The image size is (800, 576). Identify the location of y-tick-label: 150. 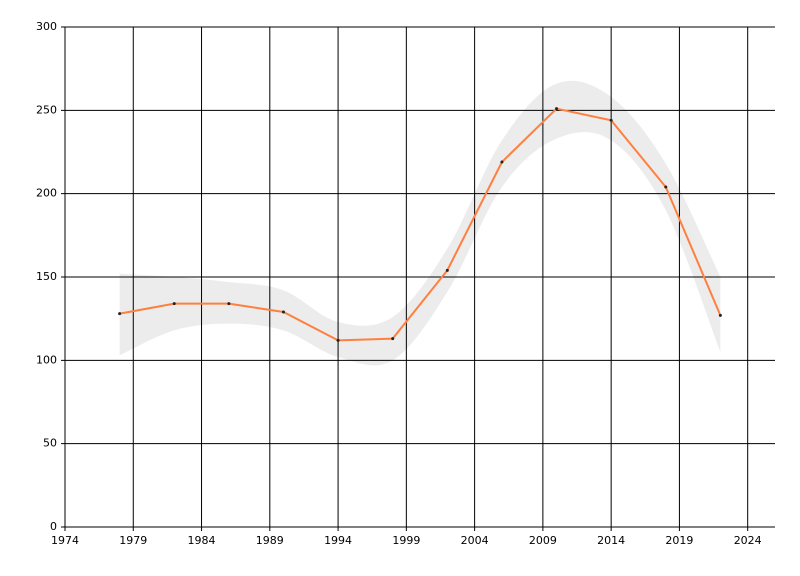
(46, 276).